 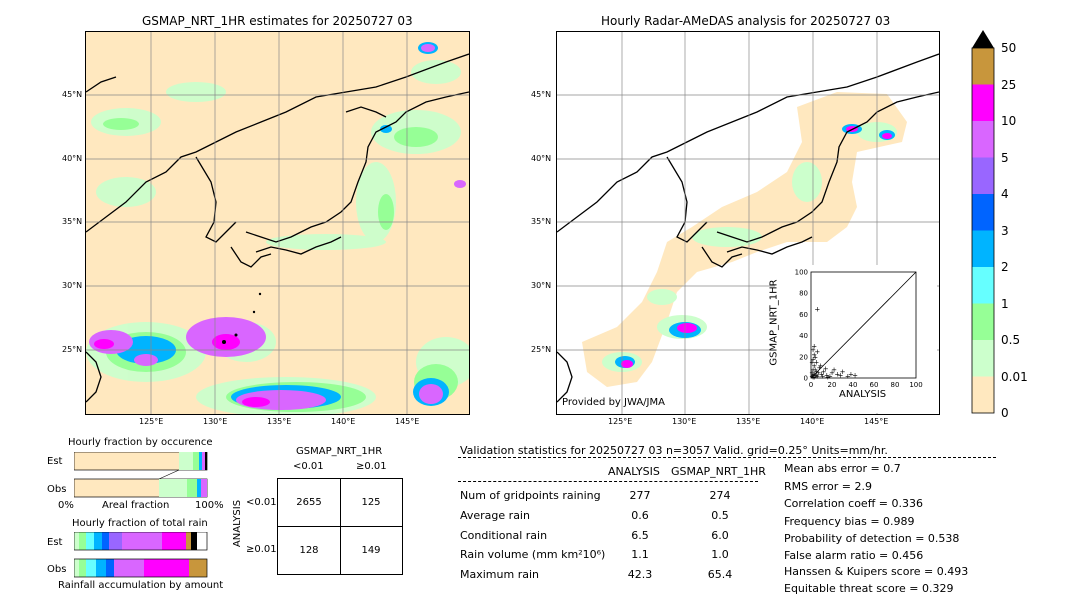 I want to click on validation-gsmap-value: 274, so click(x=720, y=495).